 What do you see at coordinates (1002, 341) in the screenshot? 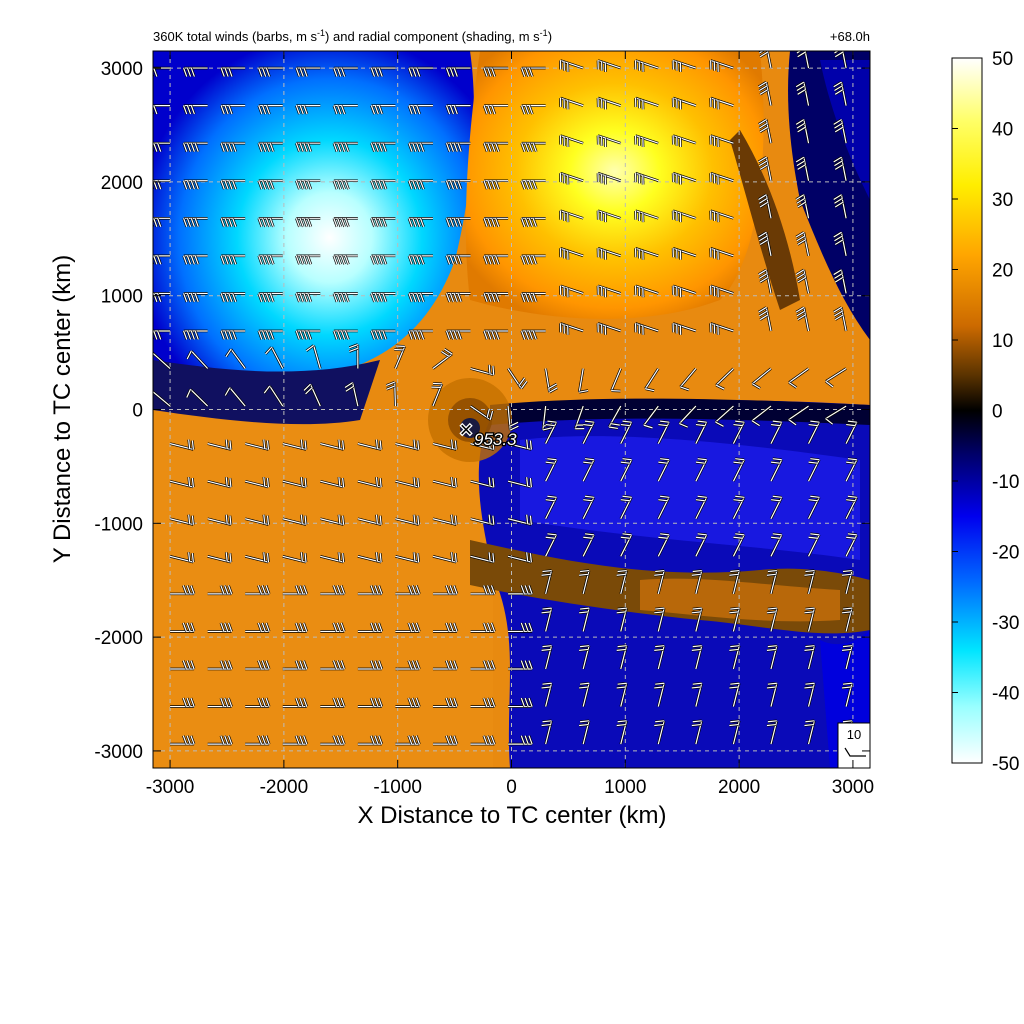
I see `colorbar-tick-label: 10` at bounding box center [1002, 341].